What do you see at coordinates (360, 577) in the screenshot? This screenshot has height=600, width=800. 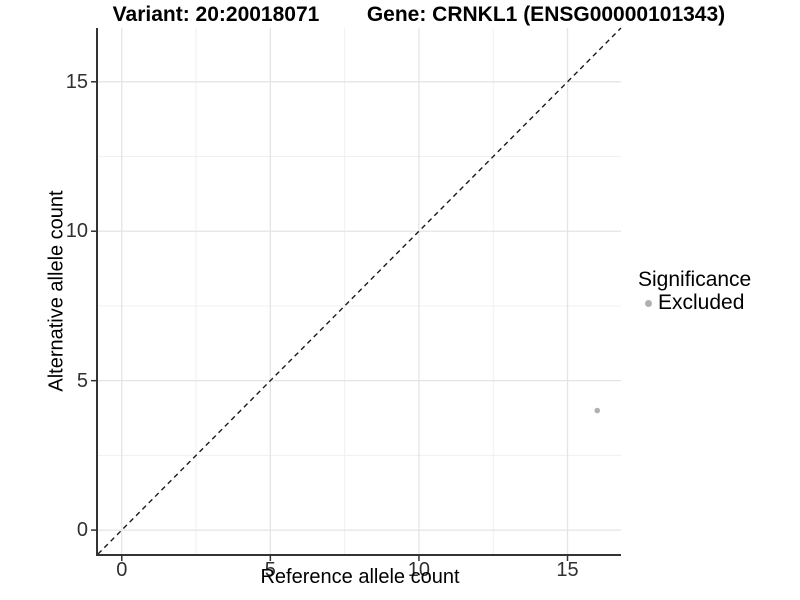 I see `x-axis-title: Reference allele count` at bounding box center [360, 577].